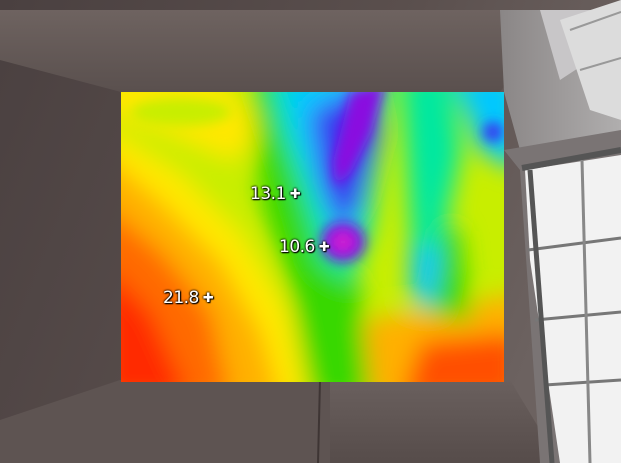 The height and width of the screenshot is (463, 621). I want to click on top-caption-text, so click(310, 6).